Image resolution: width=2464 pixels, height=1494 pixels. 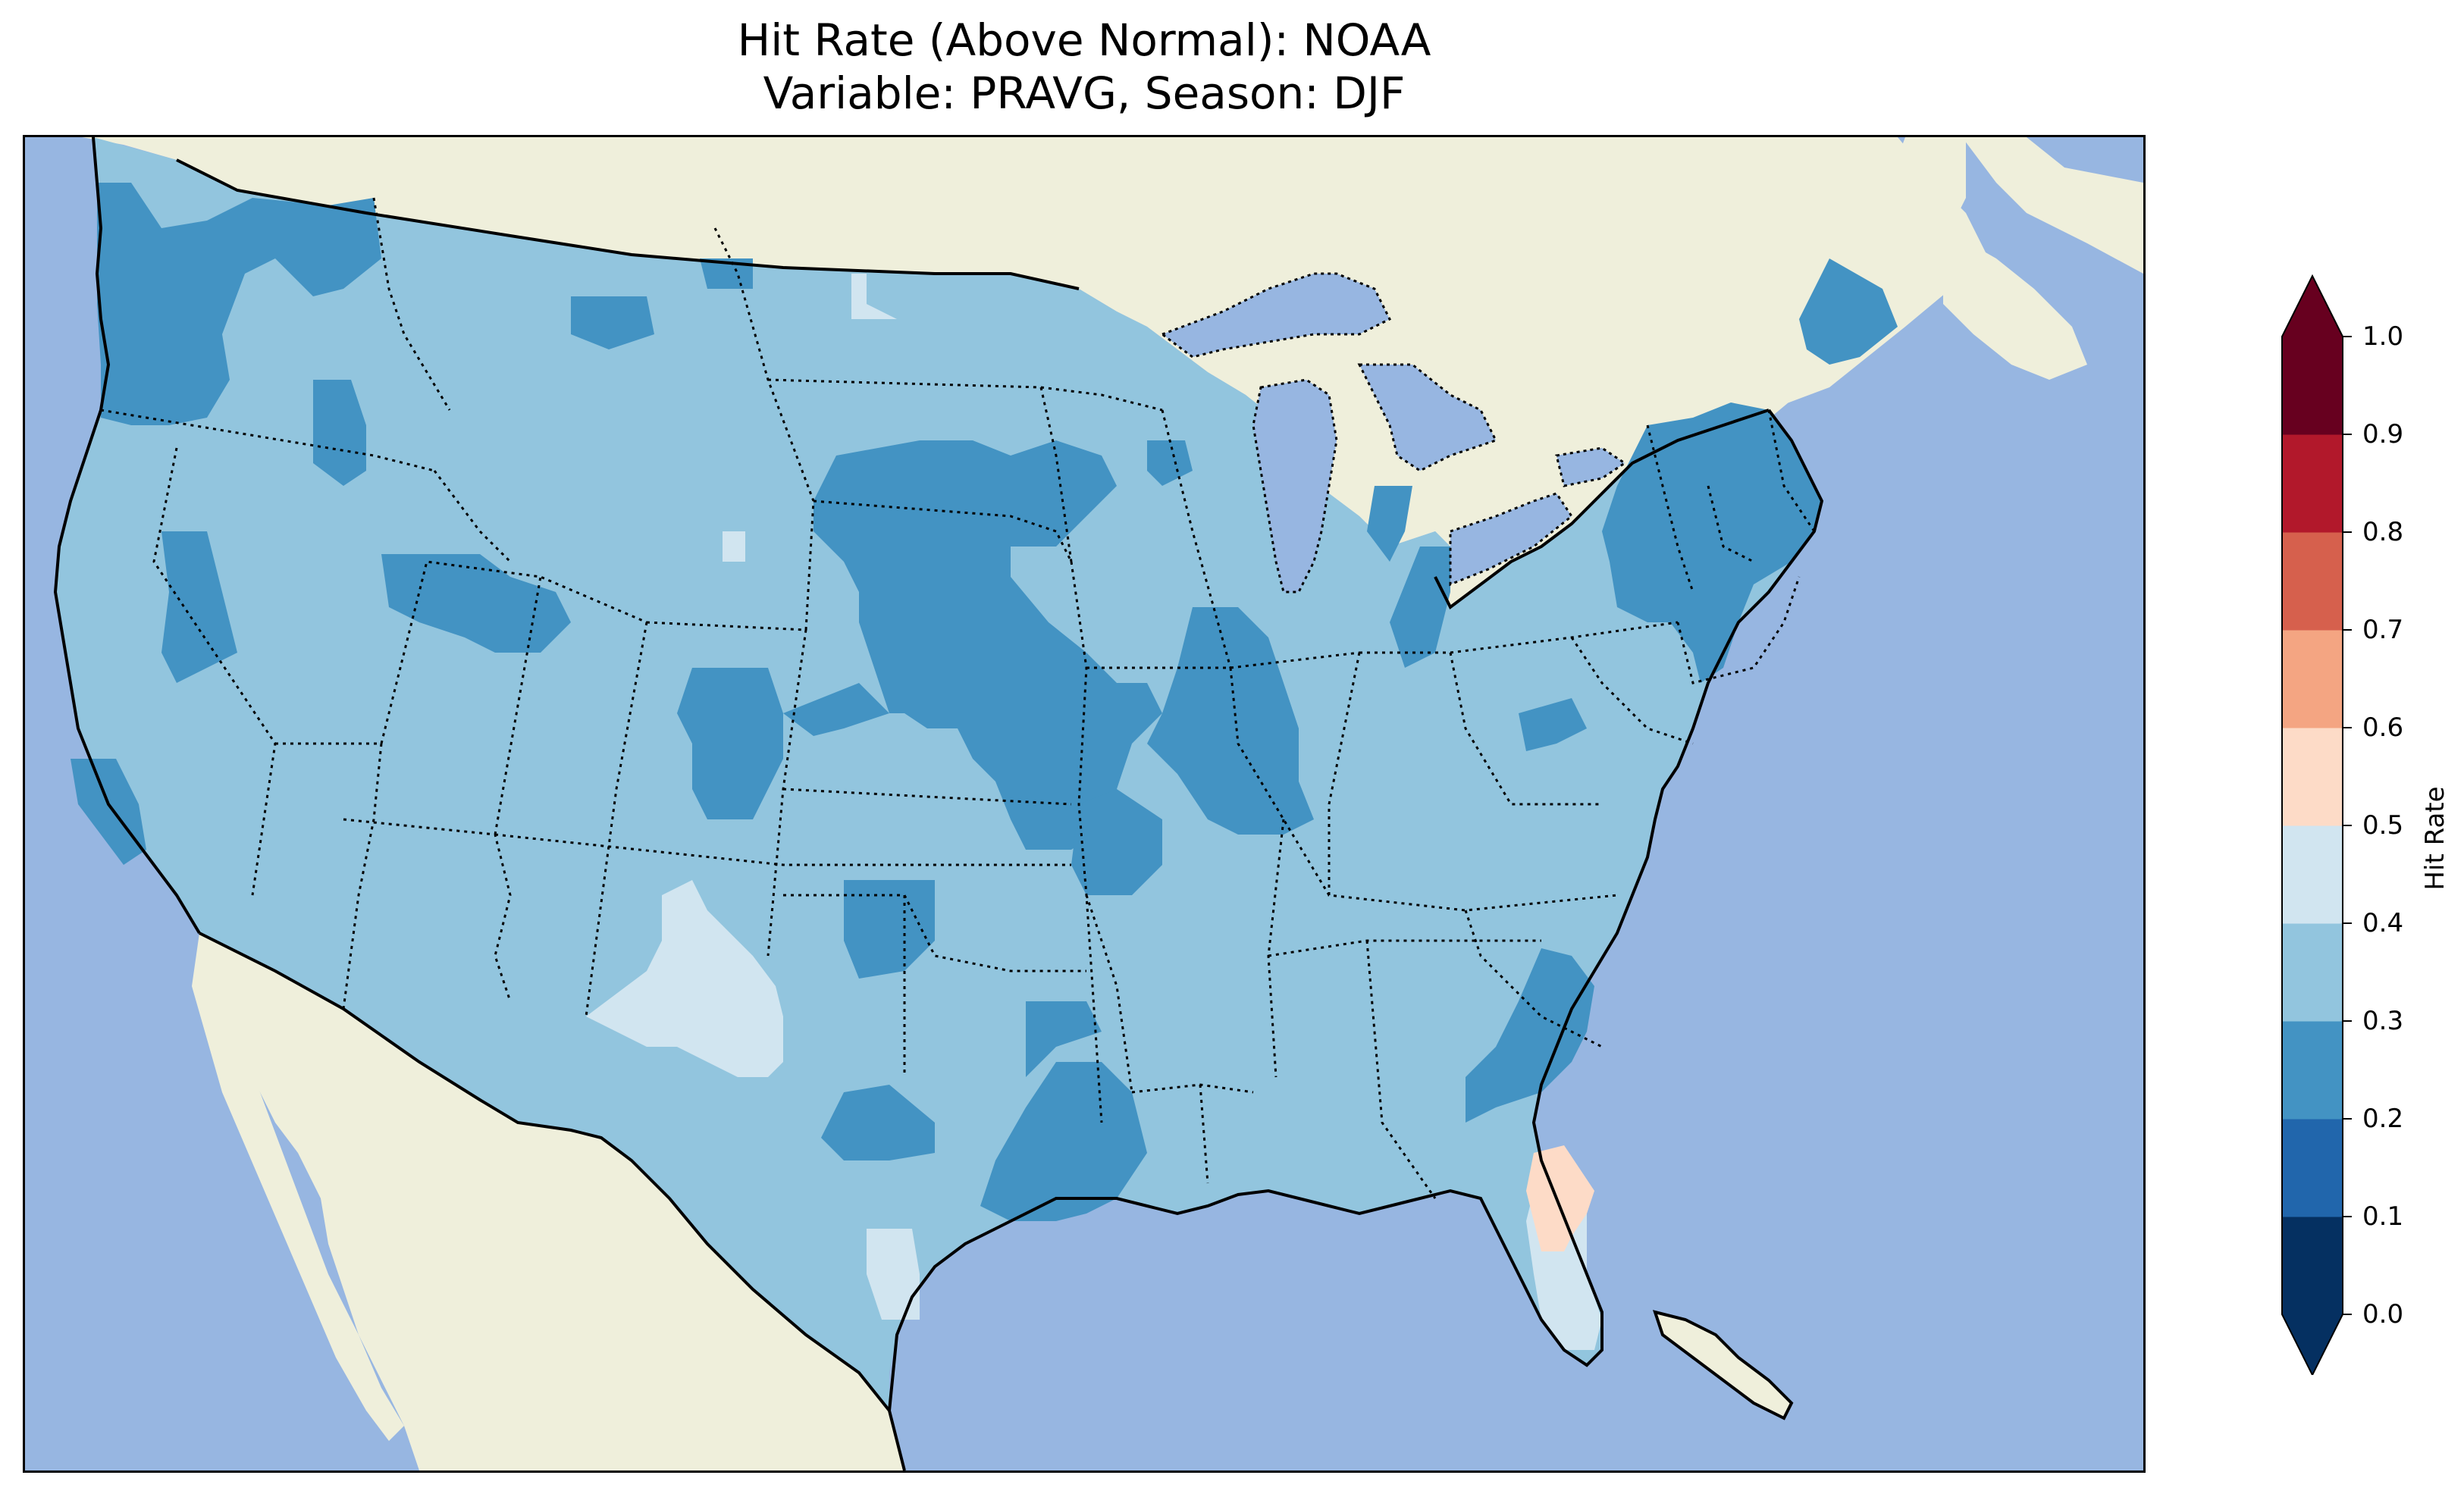 What do you see at coordinates (2383, 336) in the screenshot?
I see `colorbar-tick-label: 1.0` at bounding box center [2383, 336].